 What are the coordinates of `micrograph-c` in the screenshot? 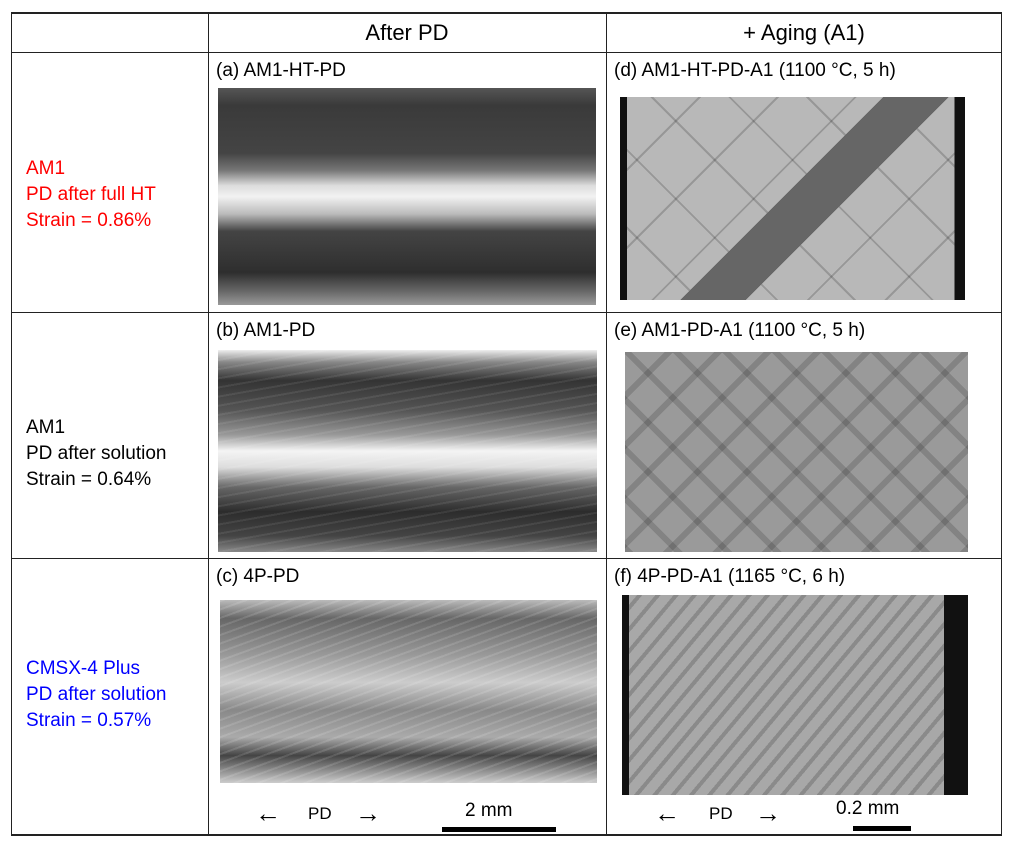 It's located at (408, 691).